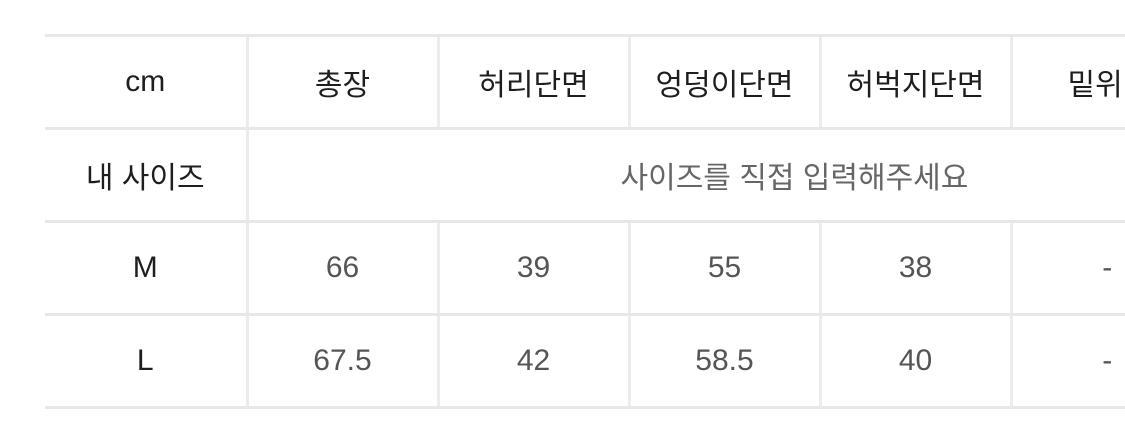 This screenshot has height=448, width=1125. What do you see at coordinates (341, 82) in the screenshot?
I see `header-total-length: 총장` at bounding box center [341, 82].